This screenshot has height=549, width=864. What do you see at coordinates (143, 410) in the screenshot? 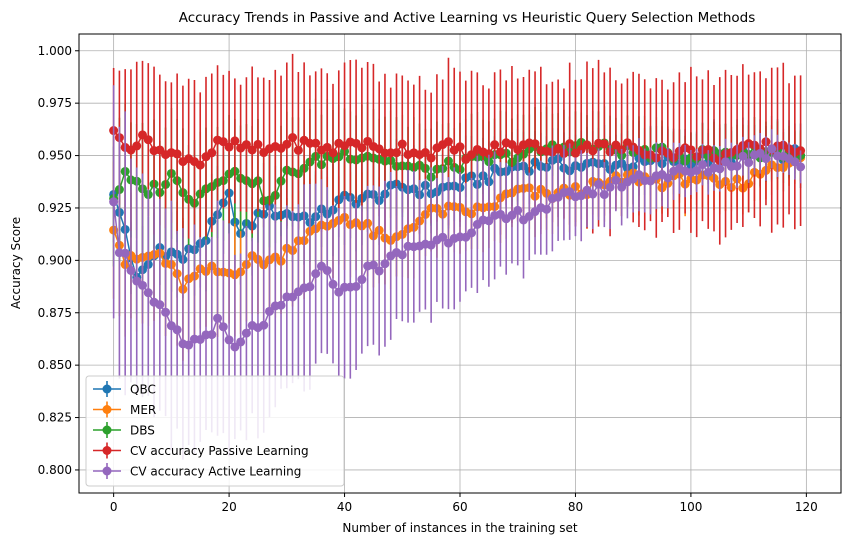
I see `legend-label: MER` at bounding box center [143, 410].